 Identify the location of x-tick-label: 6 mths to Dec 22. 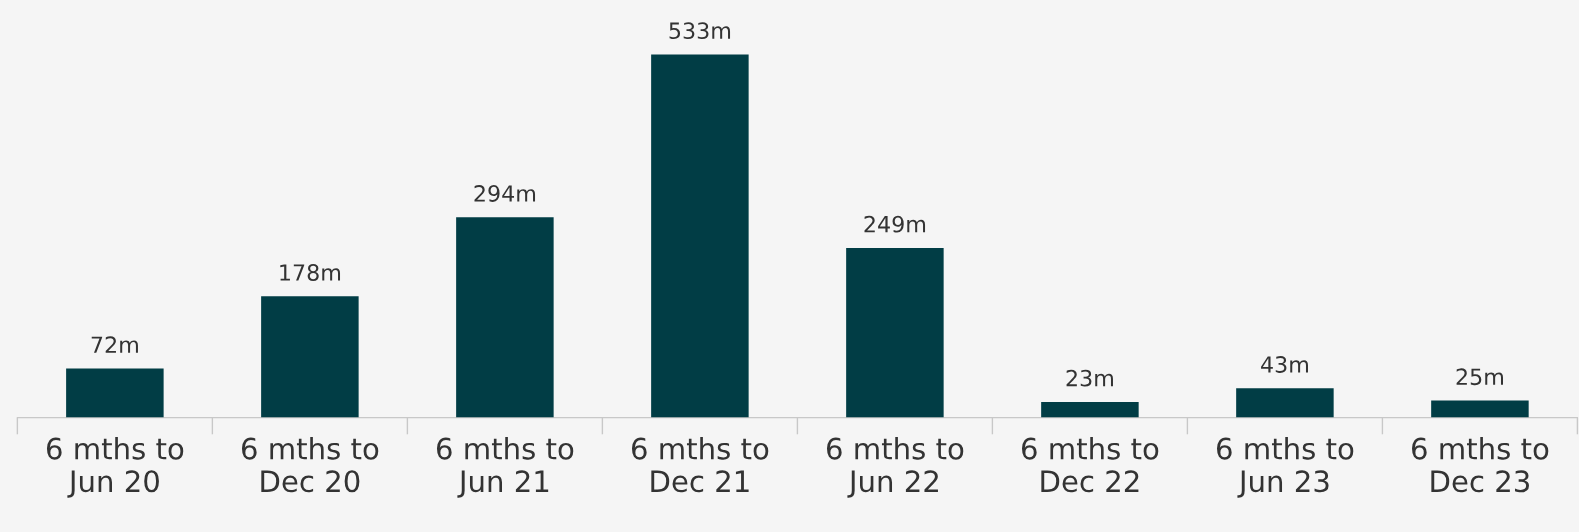
(1090, 465).